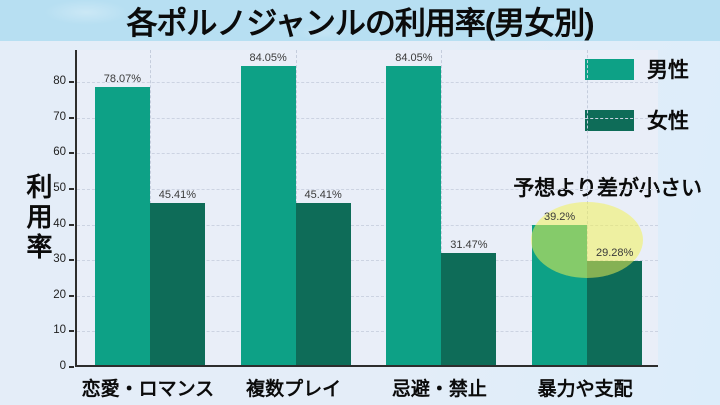  Describe the element at coordinates (637, 120) in the screenshot. I see `legend-row-female: 女性` at that location.